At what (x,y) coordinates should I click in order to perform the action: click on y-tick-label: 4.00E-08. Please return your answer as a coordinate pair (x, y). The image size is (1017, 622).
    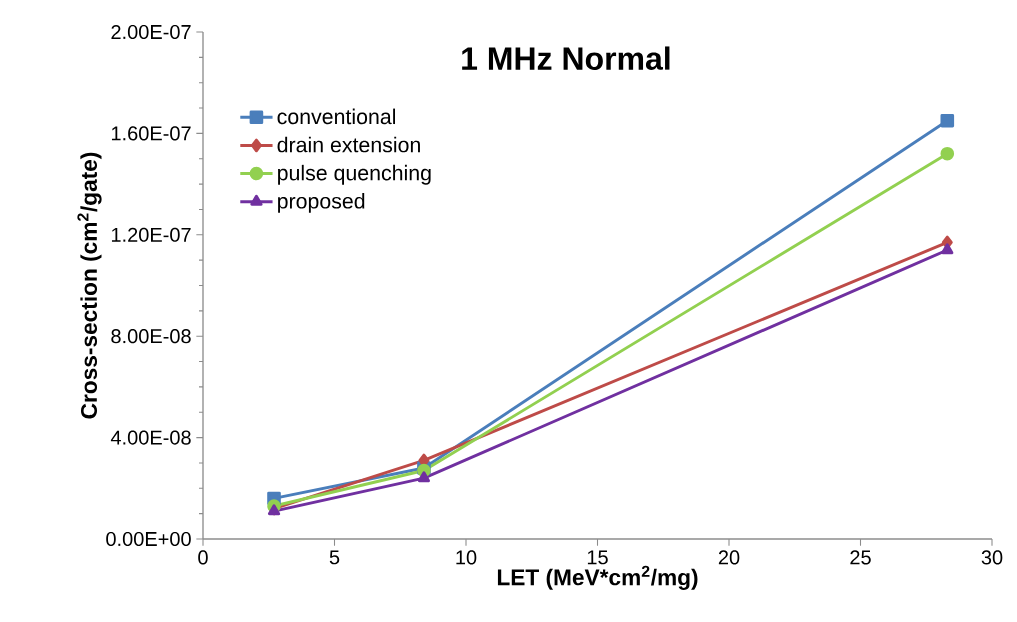
    Looking at the image, I should click on (150, 437).